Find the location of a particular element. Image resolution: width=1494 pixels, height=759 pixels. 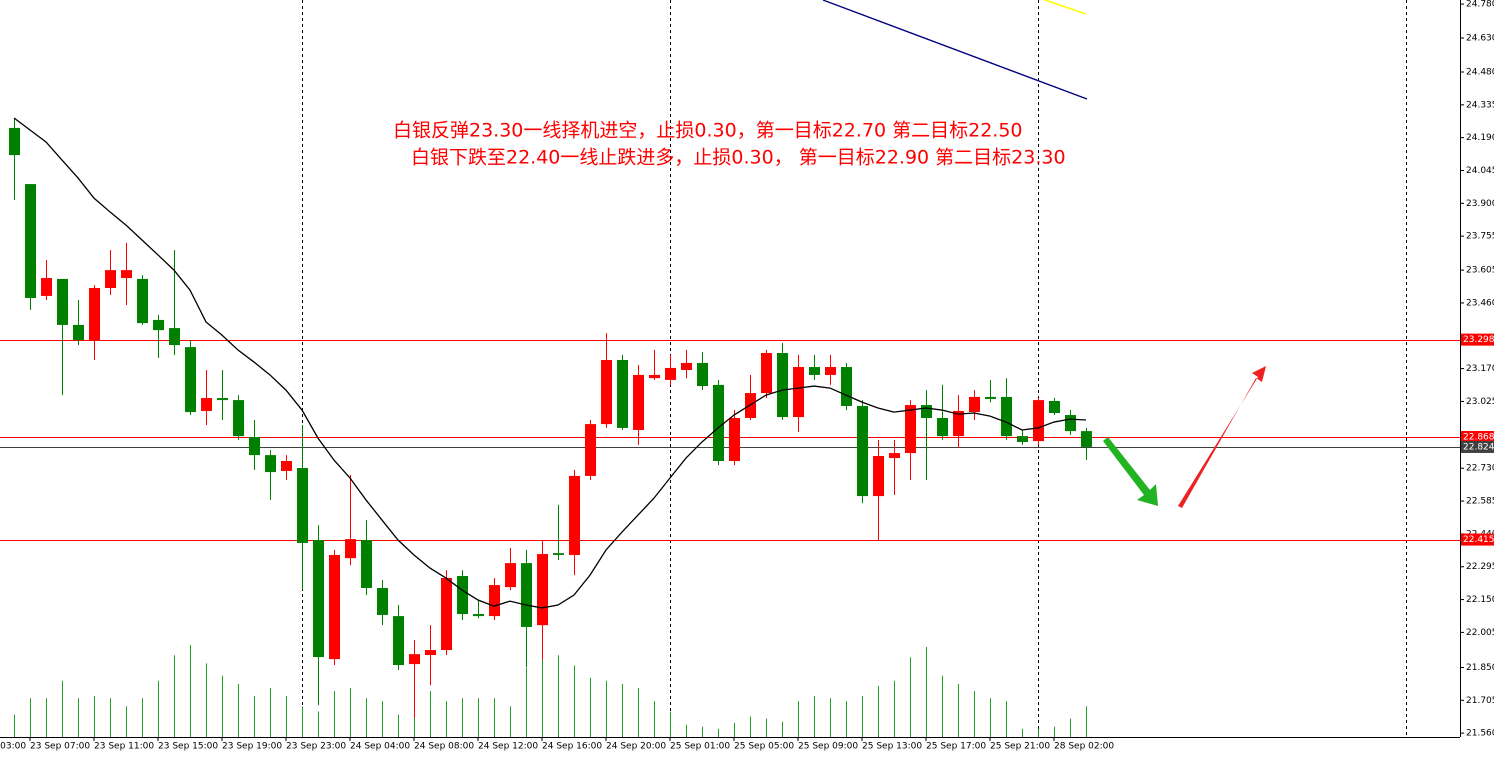

x-tick-label: 24 Sep 12:00 is located at coordinates (508, 747).